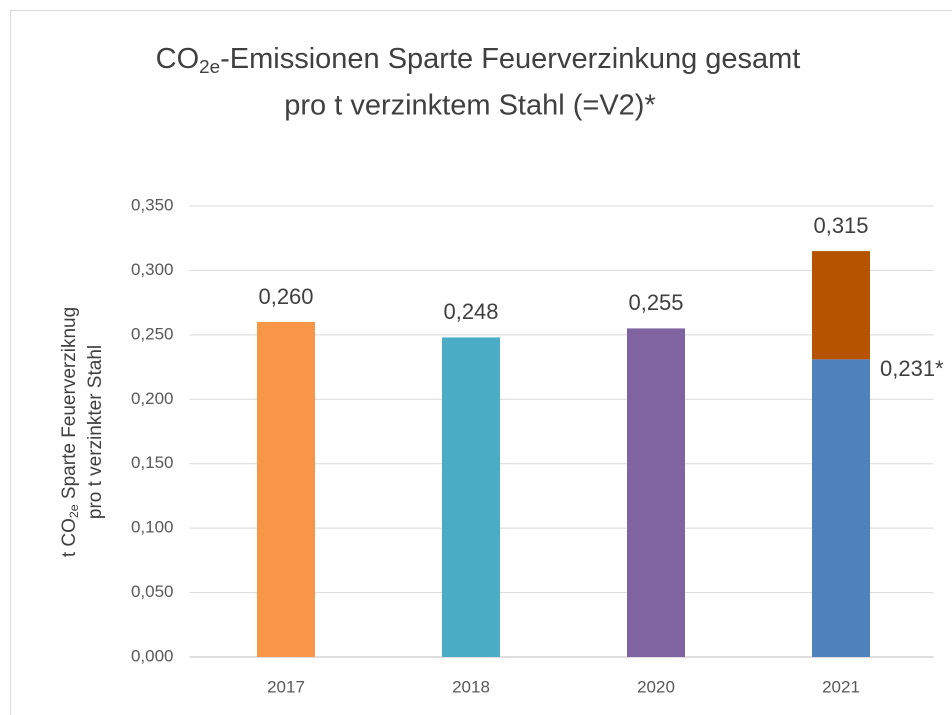 The image size is (952, 715). Describe the element at coordinates (152, 527) in the screenshot. I see `y-tick-label: 0,100` at that location.